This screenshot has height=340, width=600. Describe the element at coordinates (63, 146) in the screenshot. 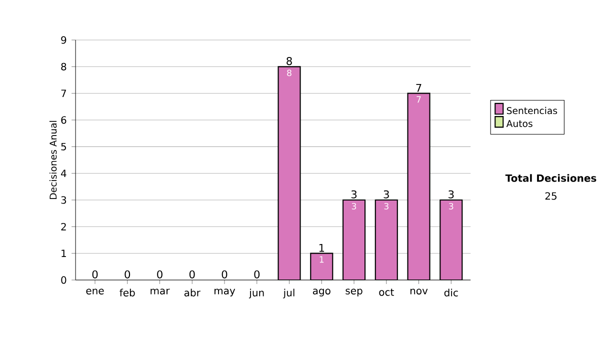

I see `y-tick-label: 5` at that location.